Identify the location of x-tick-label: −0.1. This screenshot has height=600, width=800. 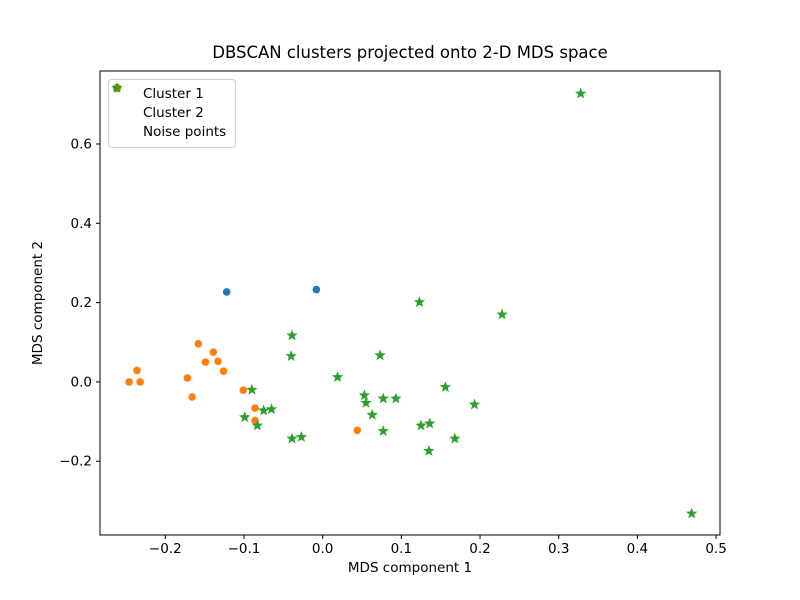
(244, 549).